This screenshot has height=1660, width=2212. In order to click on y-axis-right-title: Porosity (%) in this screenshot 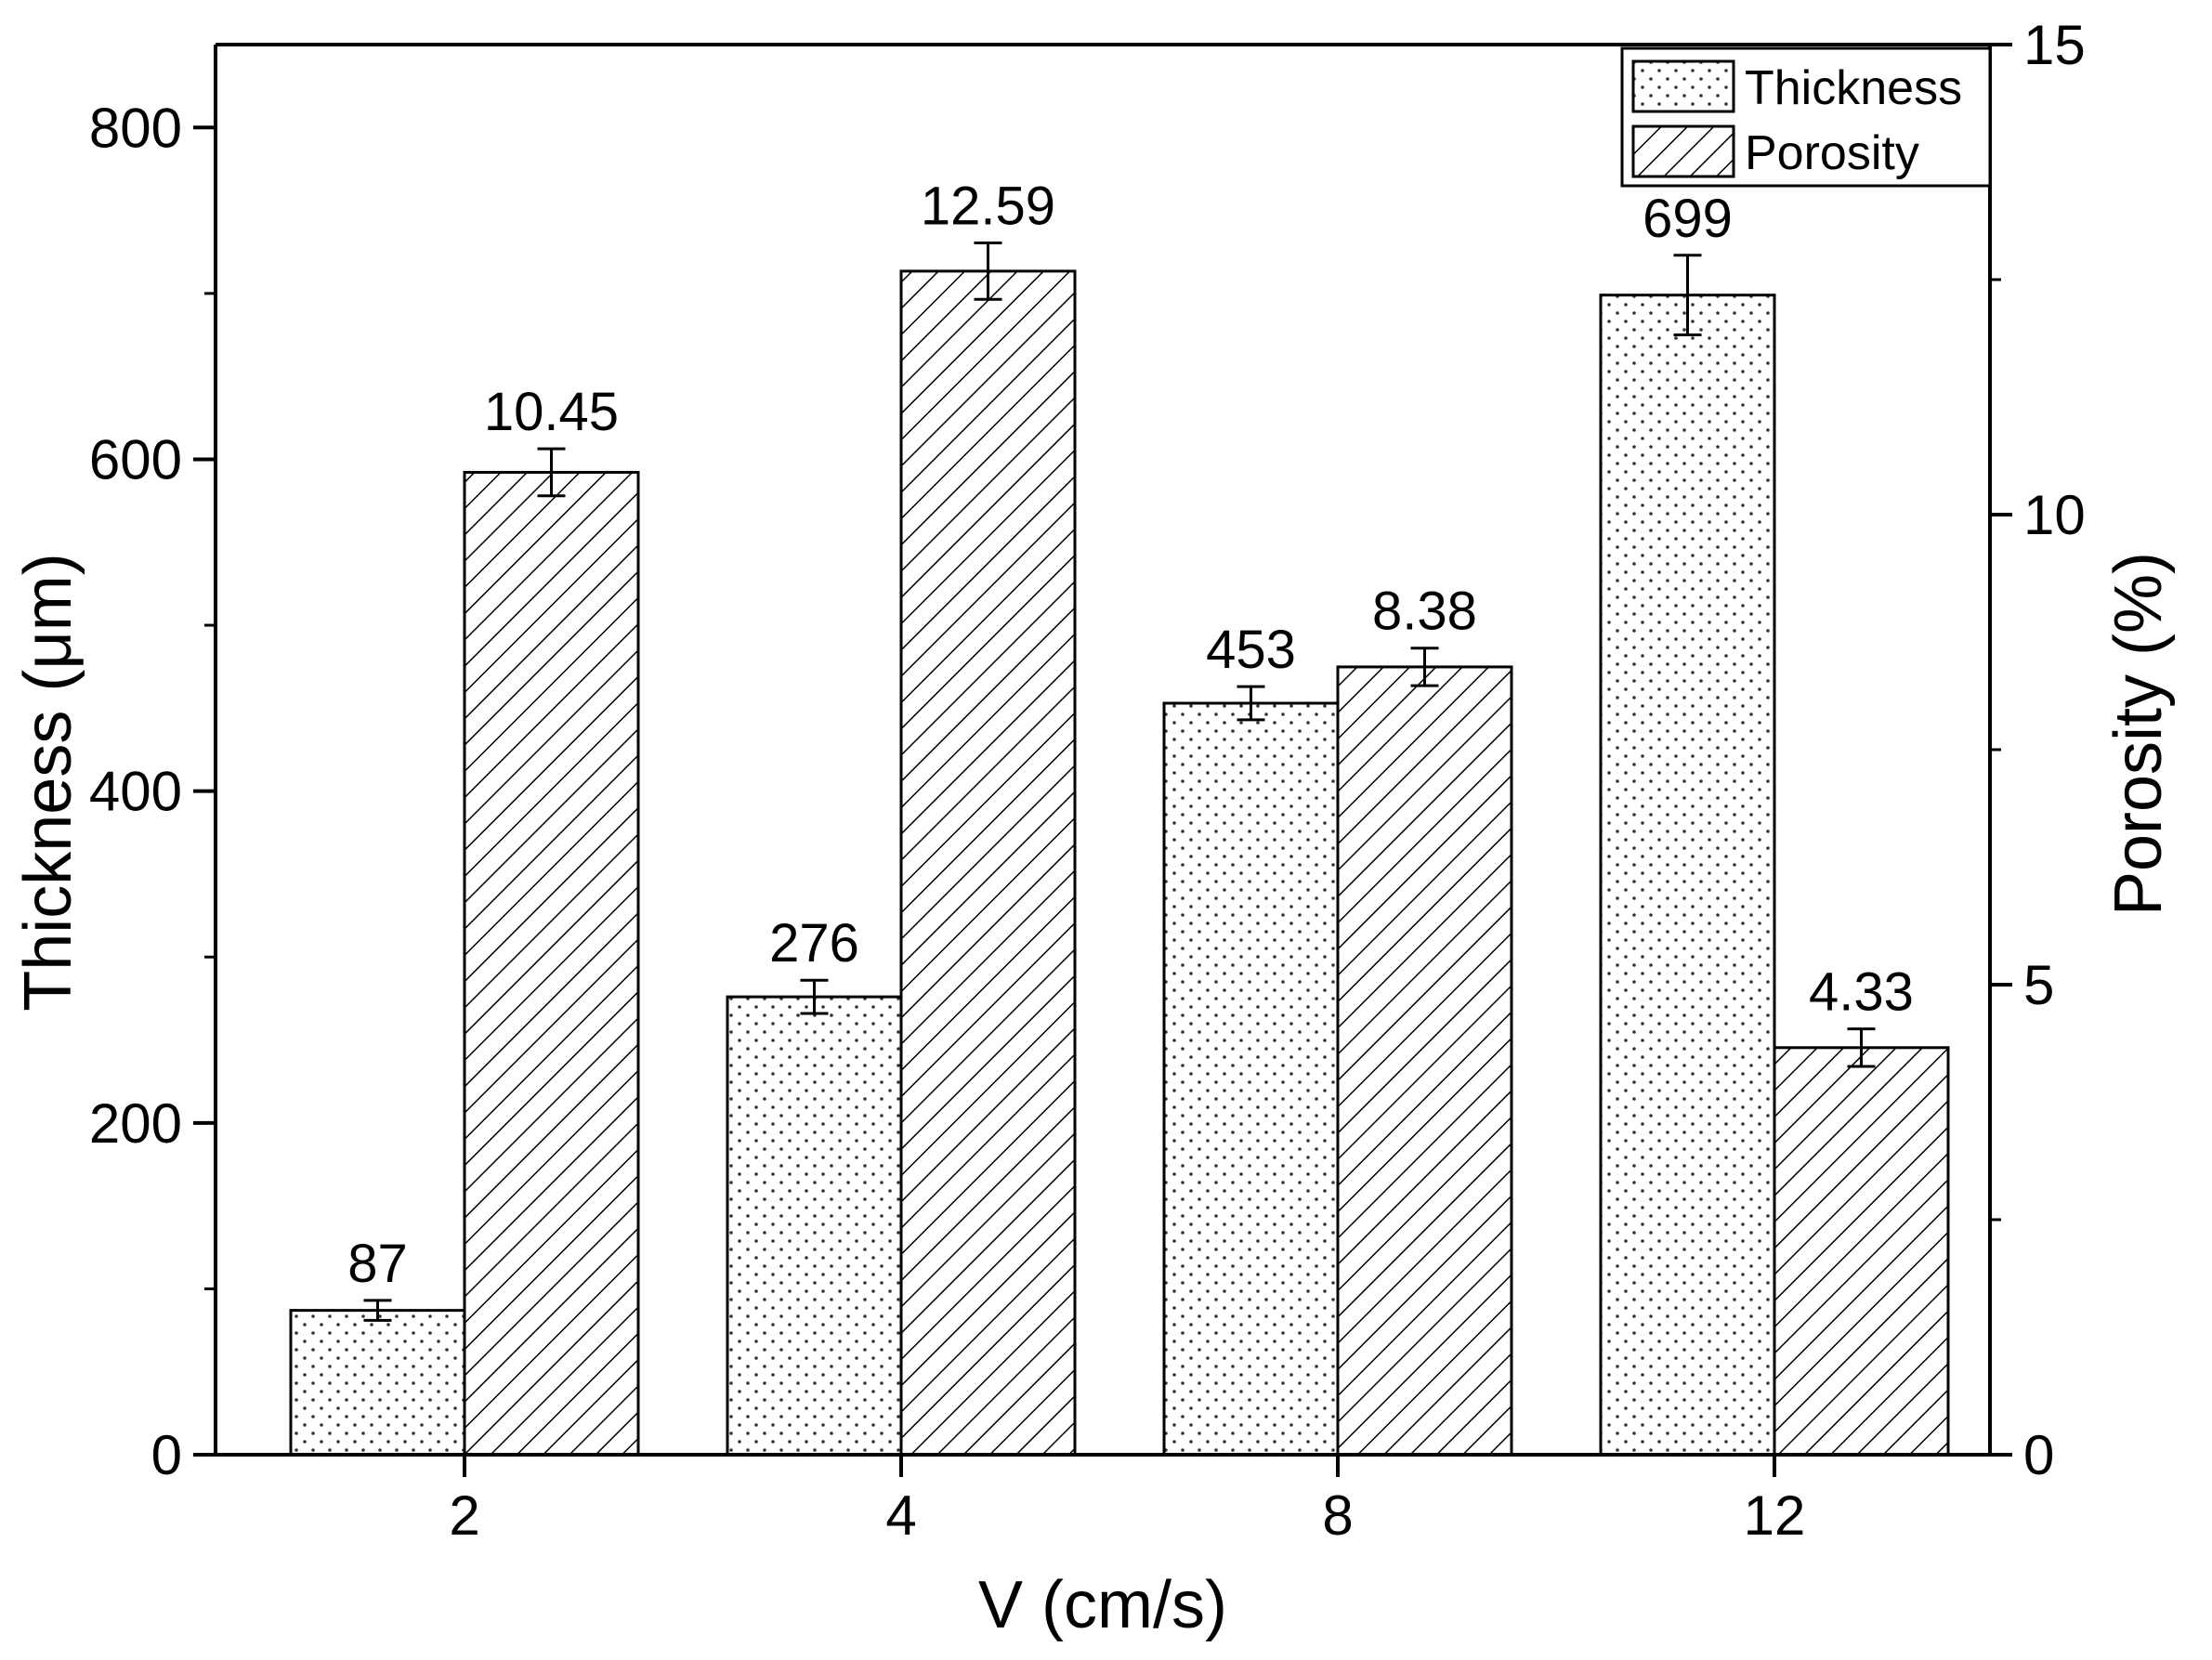, I will do `click(2138, 734)`.